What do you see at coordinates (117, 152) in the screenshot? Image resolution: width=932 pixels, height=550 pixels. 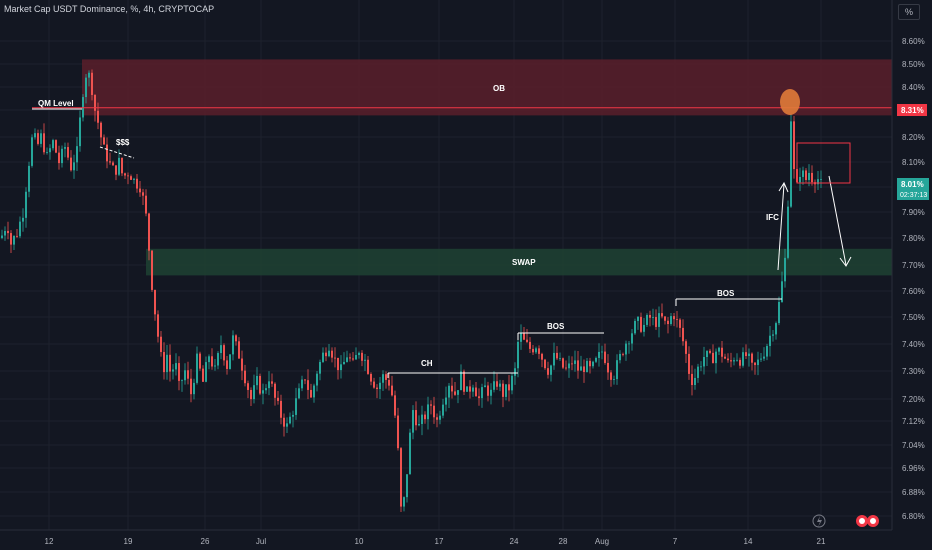 I see `liquidity-dashed-line` at bounding box center [117, 152].